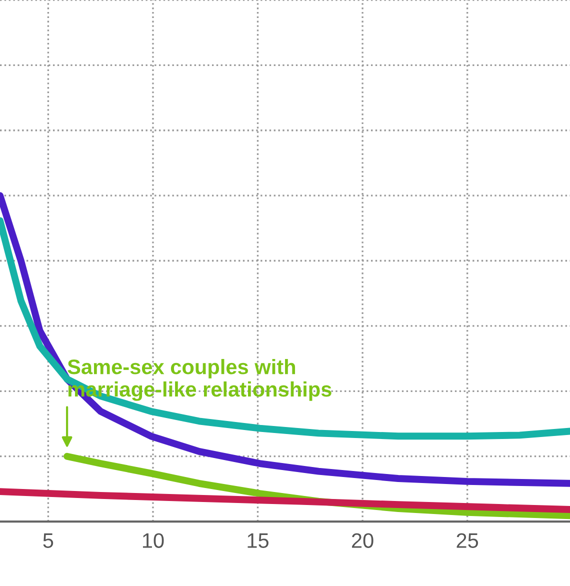 Image resolution: width=570 pixels, height=586 pixels. I want to click on x-tick-label: 25, so click(467, 540).